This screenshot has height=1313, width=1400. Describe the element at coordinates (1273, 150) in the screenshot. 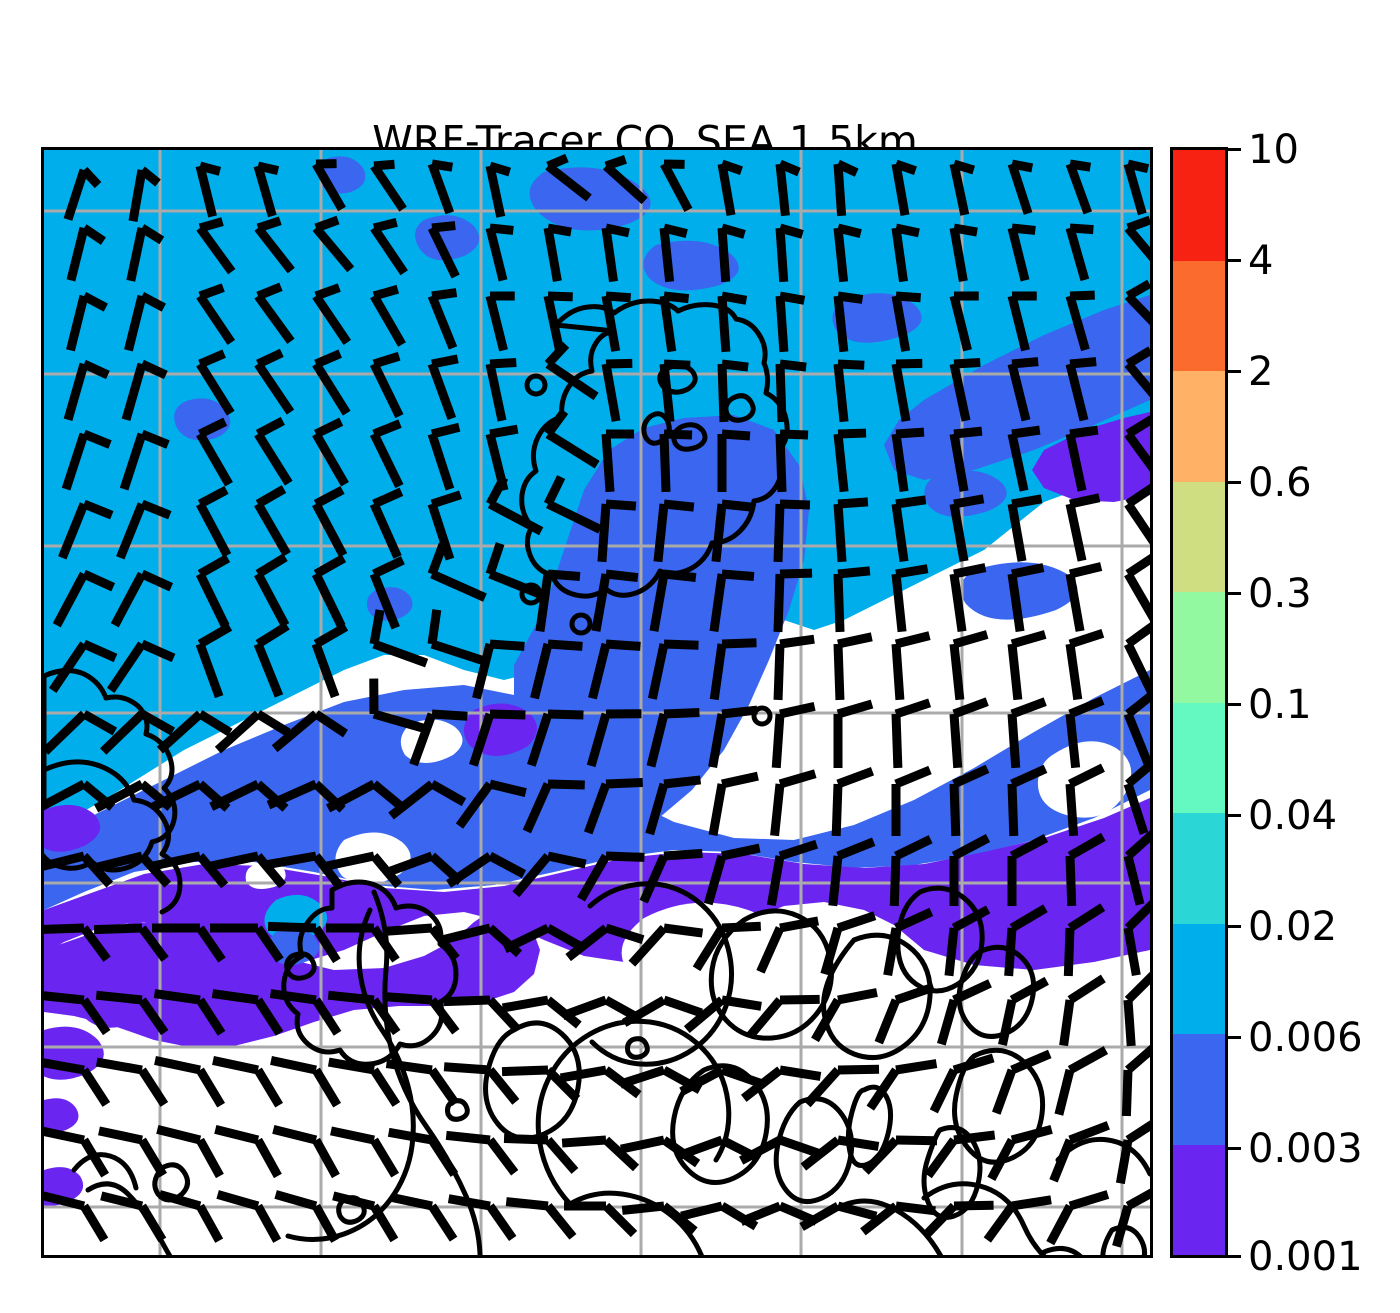

I see `colorbar-tick-label: 10` at that location.